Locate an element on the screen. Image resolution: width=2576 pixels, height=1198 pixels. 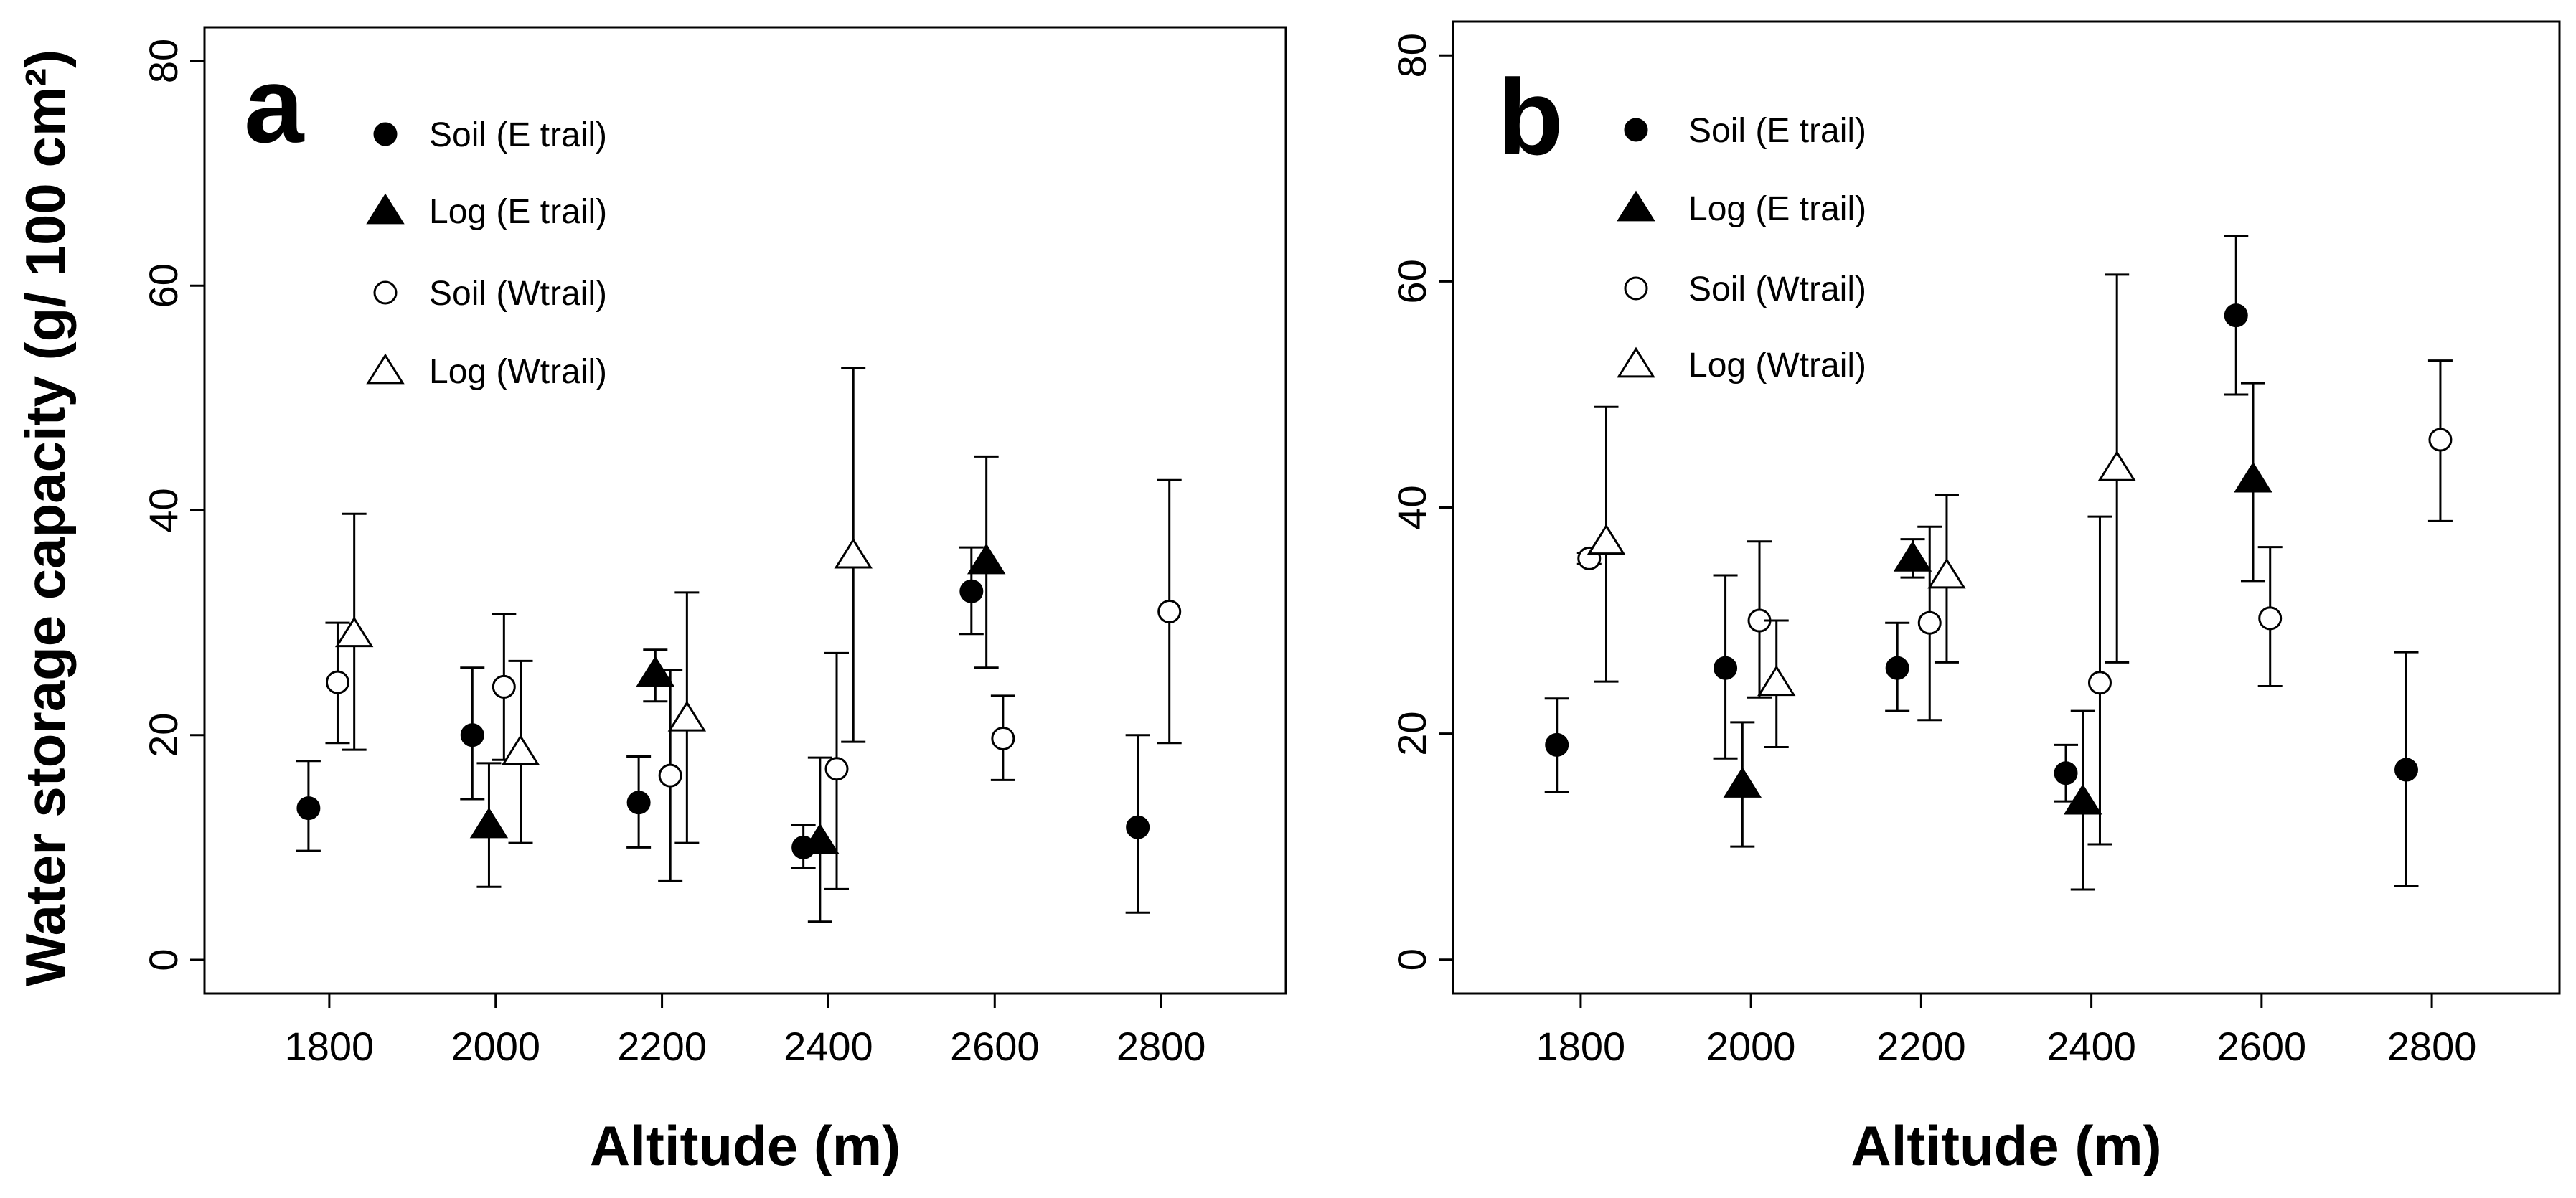
shared-y-axis-title: Water storage capacity (g/ 100 cm²) is located at coordinates (45, 517).